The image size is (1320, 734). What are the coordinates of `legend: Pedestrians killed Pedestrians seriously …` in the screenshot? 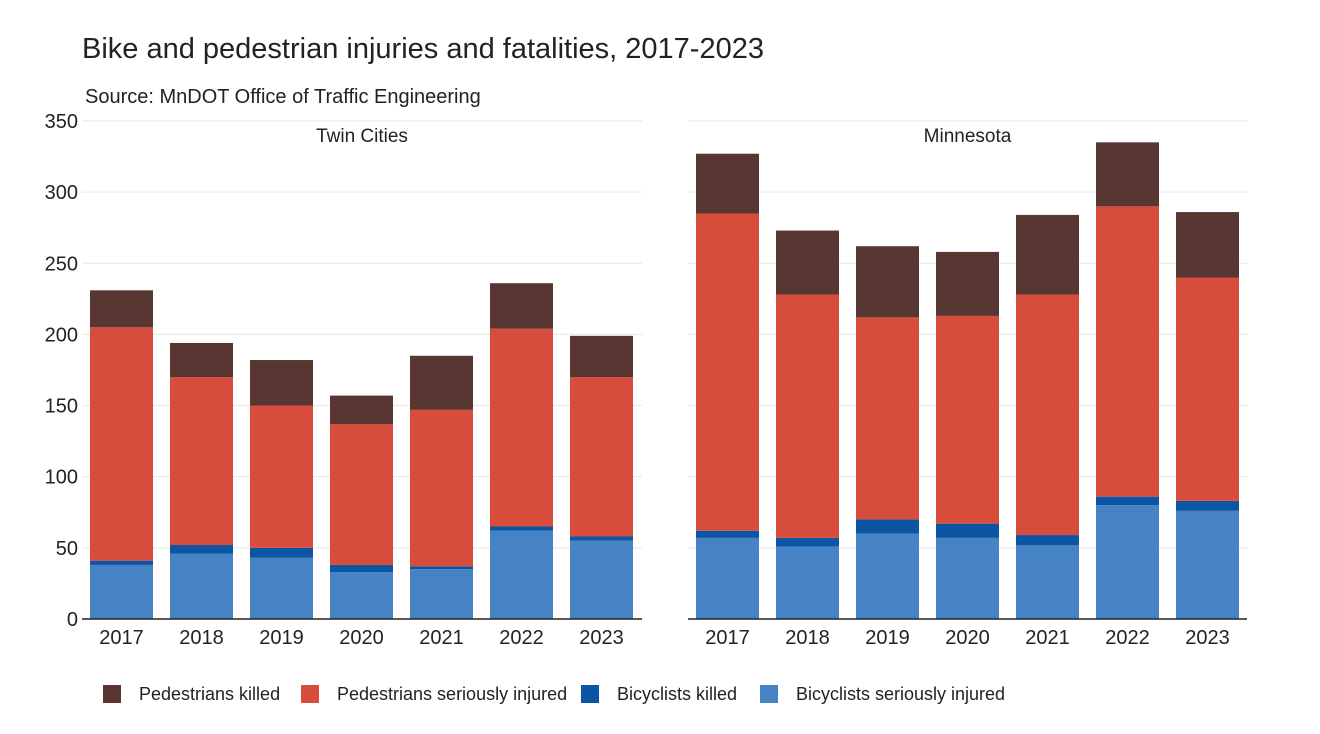 It's located at (554, 694).